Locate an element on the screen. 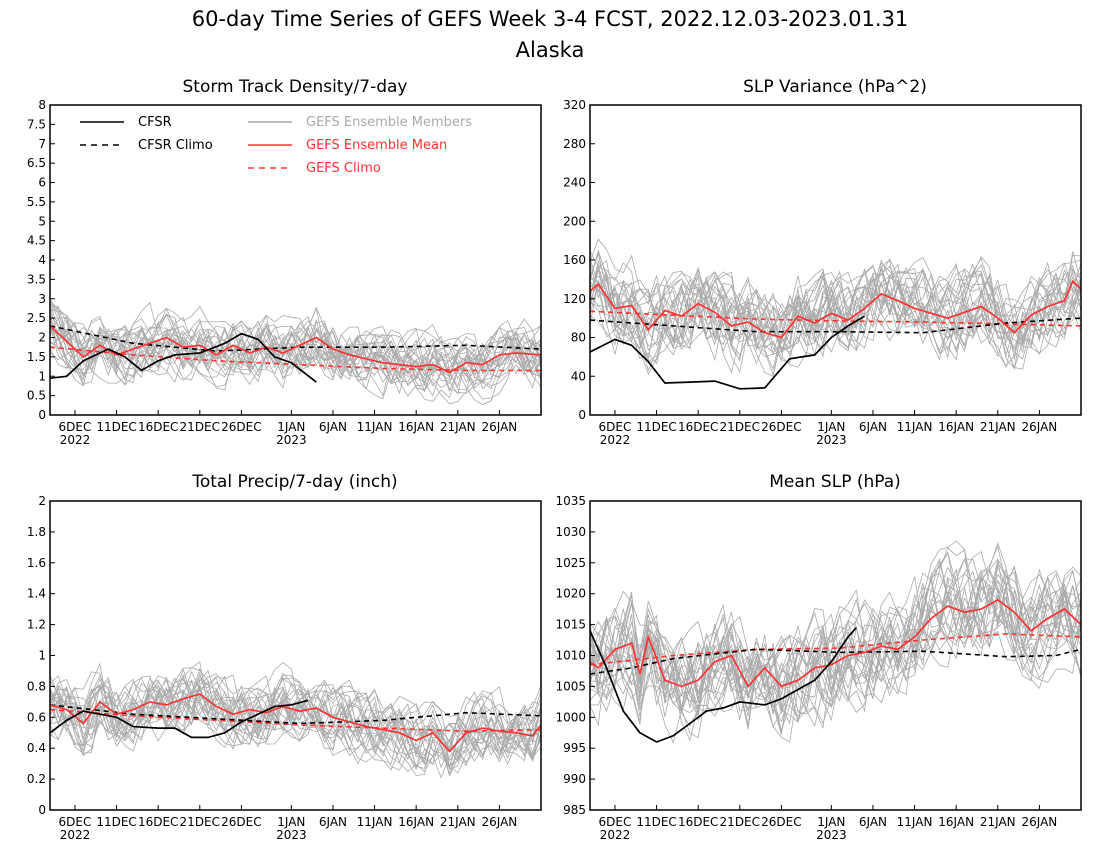 This screenshot has width=1100, height=850. y-tick-label: 3 is located at coordinates (42, 299).